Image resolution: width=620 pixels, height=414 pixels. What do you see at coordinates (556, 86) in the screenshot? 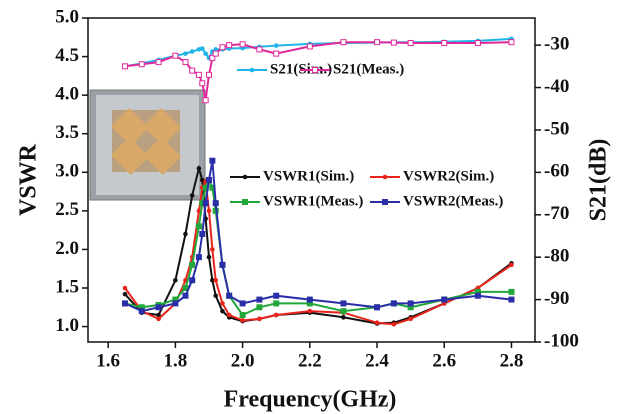
I see `y2-tick-label: -40` at bounding box center [556, 86].